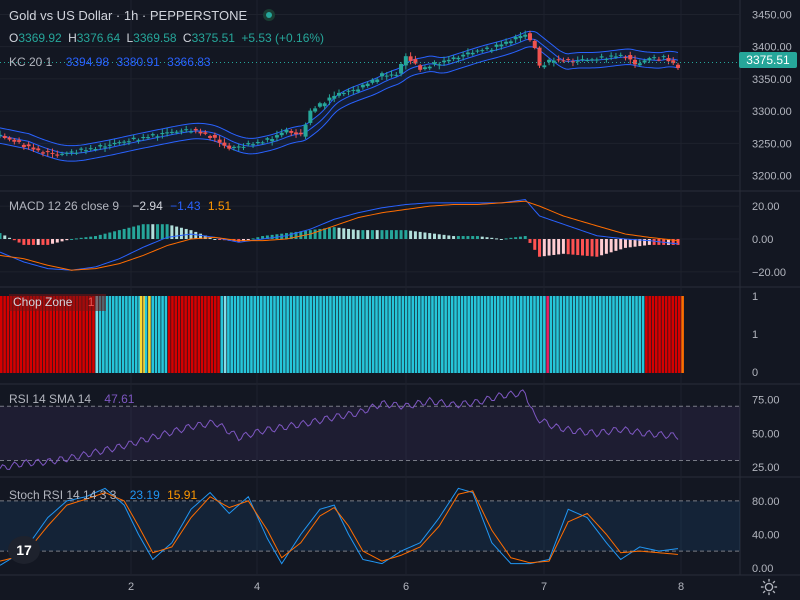  I want to click on symbol-legend: Gold vs US Dollar · 1h · PEPPERSTONE, so click(144, 15).